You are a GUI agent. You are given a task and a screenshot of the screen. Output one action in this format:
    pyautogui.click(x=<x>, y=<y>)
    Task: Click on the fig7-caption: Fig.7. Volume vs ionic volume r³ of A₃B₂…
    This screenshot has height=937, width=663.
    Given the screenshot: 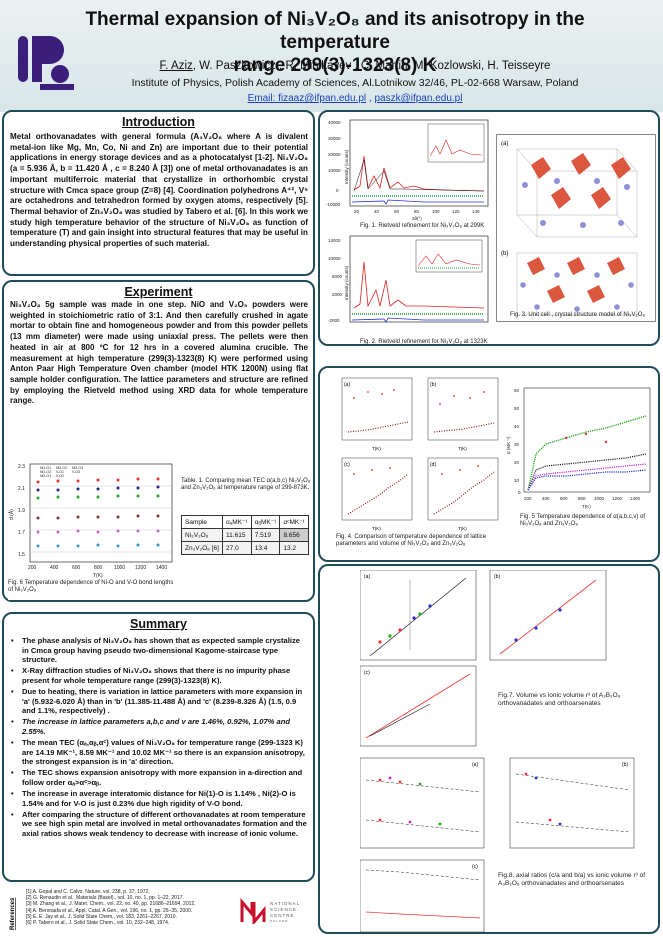 What is the action you would take?
    pyautogui.click(x=559, y=699)
    